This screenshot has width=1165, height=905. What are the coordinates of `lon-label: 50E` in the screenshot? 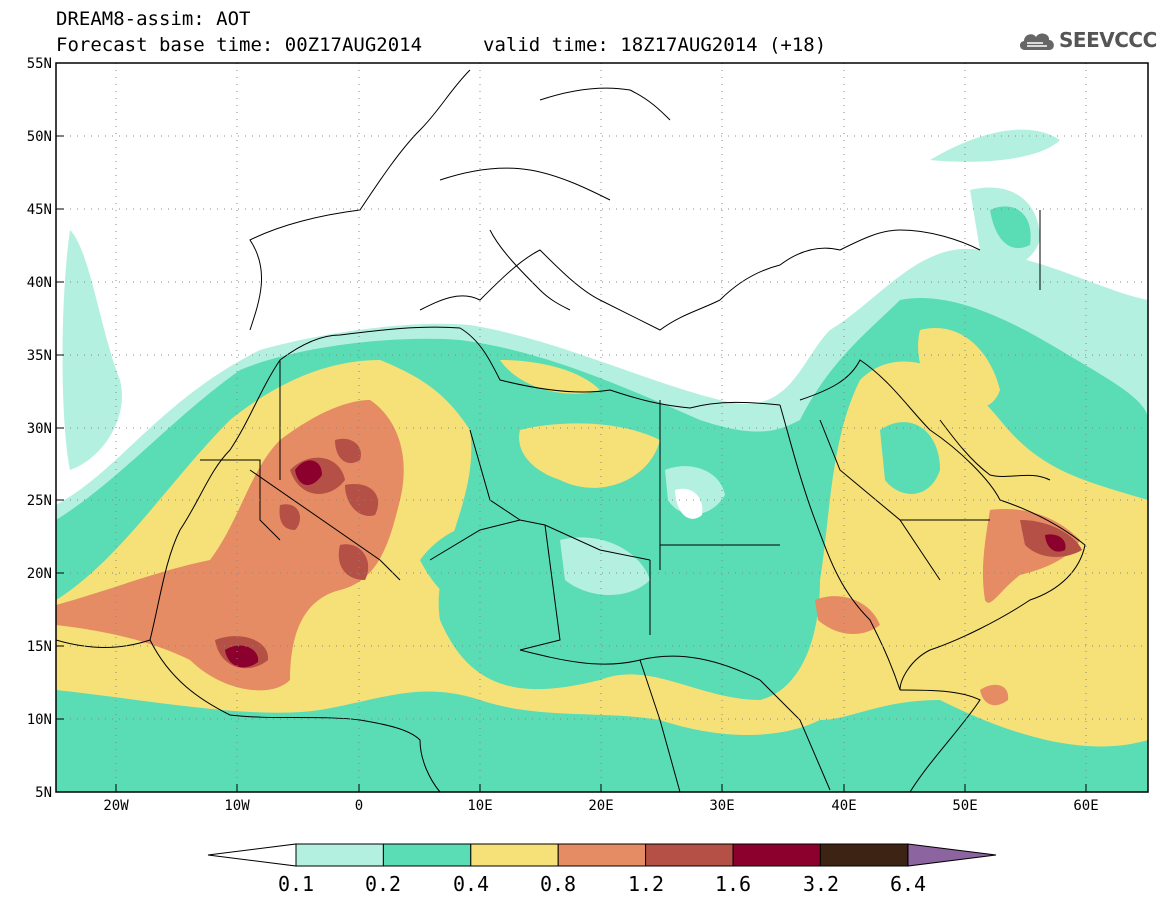 It's located at (964, 806).